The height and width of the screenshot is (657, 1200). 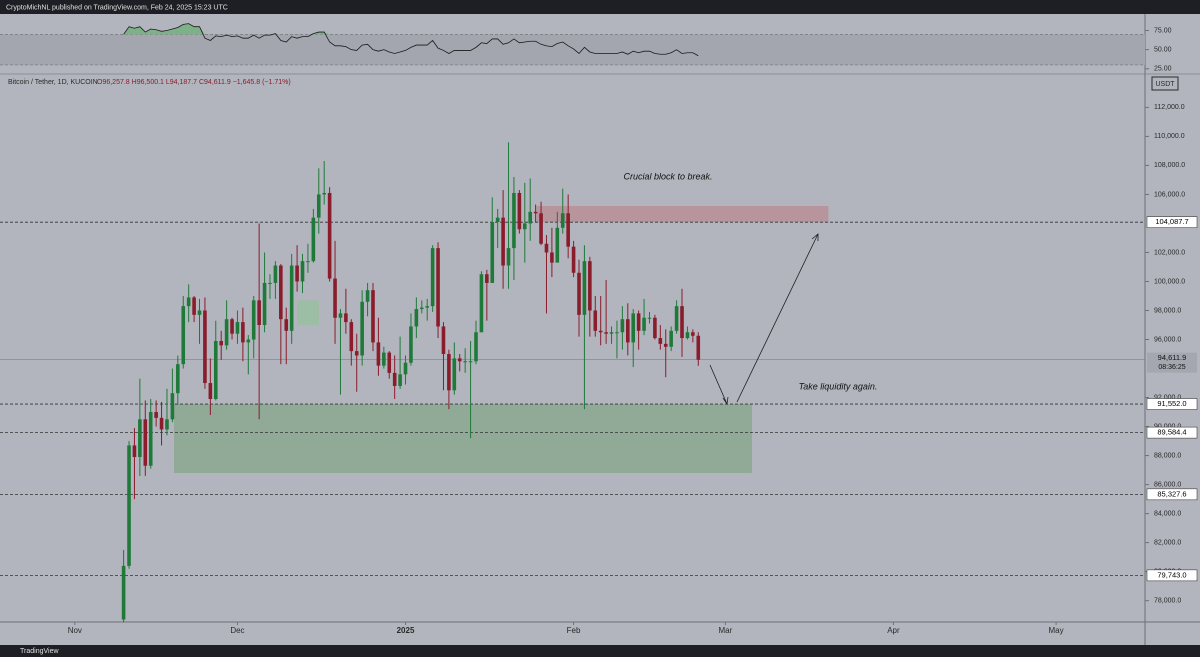 What do you see at coordinates (1163, 50) in the screenshot?
I see `y-tick-label: 50.00` at bounding box center [1163, 50].